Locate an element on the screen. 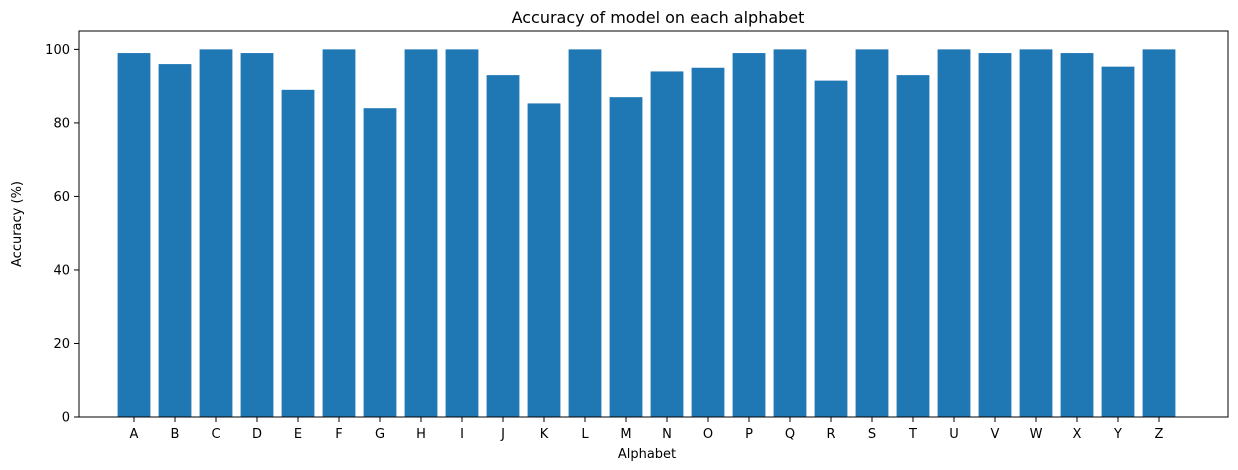 The image size is (1238, 470). bar-H is located at coordinates (421, 233).